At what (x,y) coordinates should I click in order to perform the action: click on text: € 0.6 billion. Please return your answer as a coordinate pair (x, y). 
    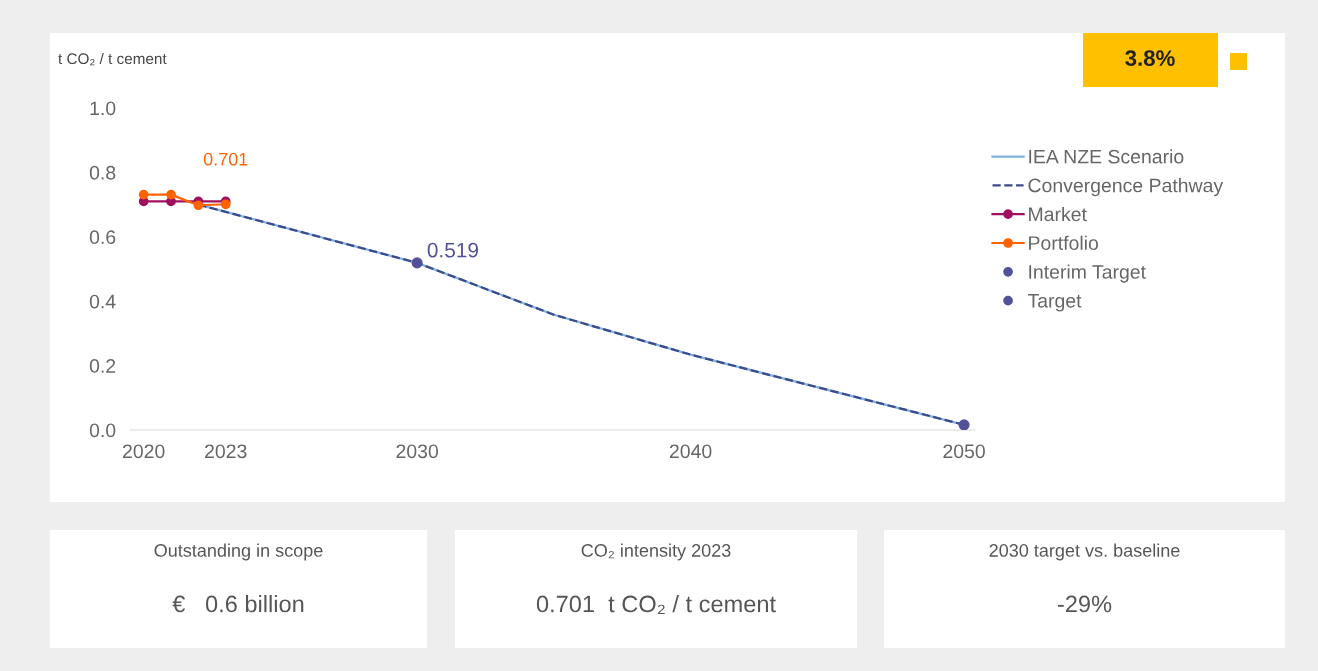
    Looking at the image, I should click on (238, 603).